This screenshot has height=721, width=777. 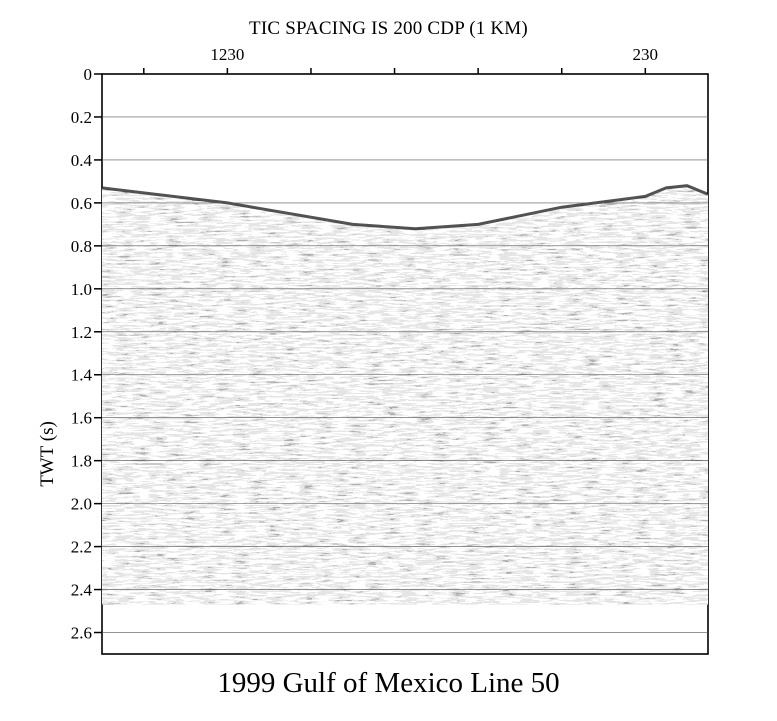 What do you see at coordinates (81, 547) in the screenshot?
I see `y-tick-label: 2.2` at bounding box center [81, 547].